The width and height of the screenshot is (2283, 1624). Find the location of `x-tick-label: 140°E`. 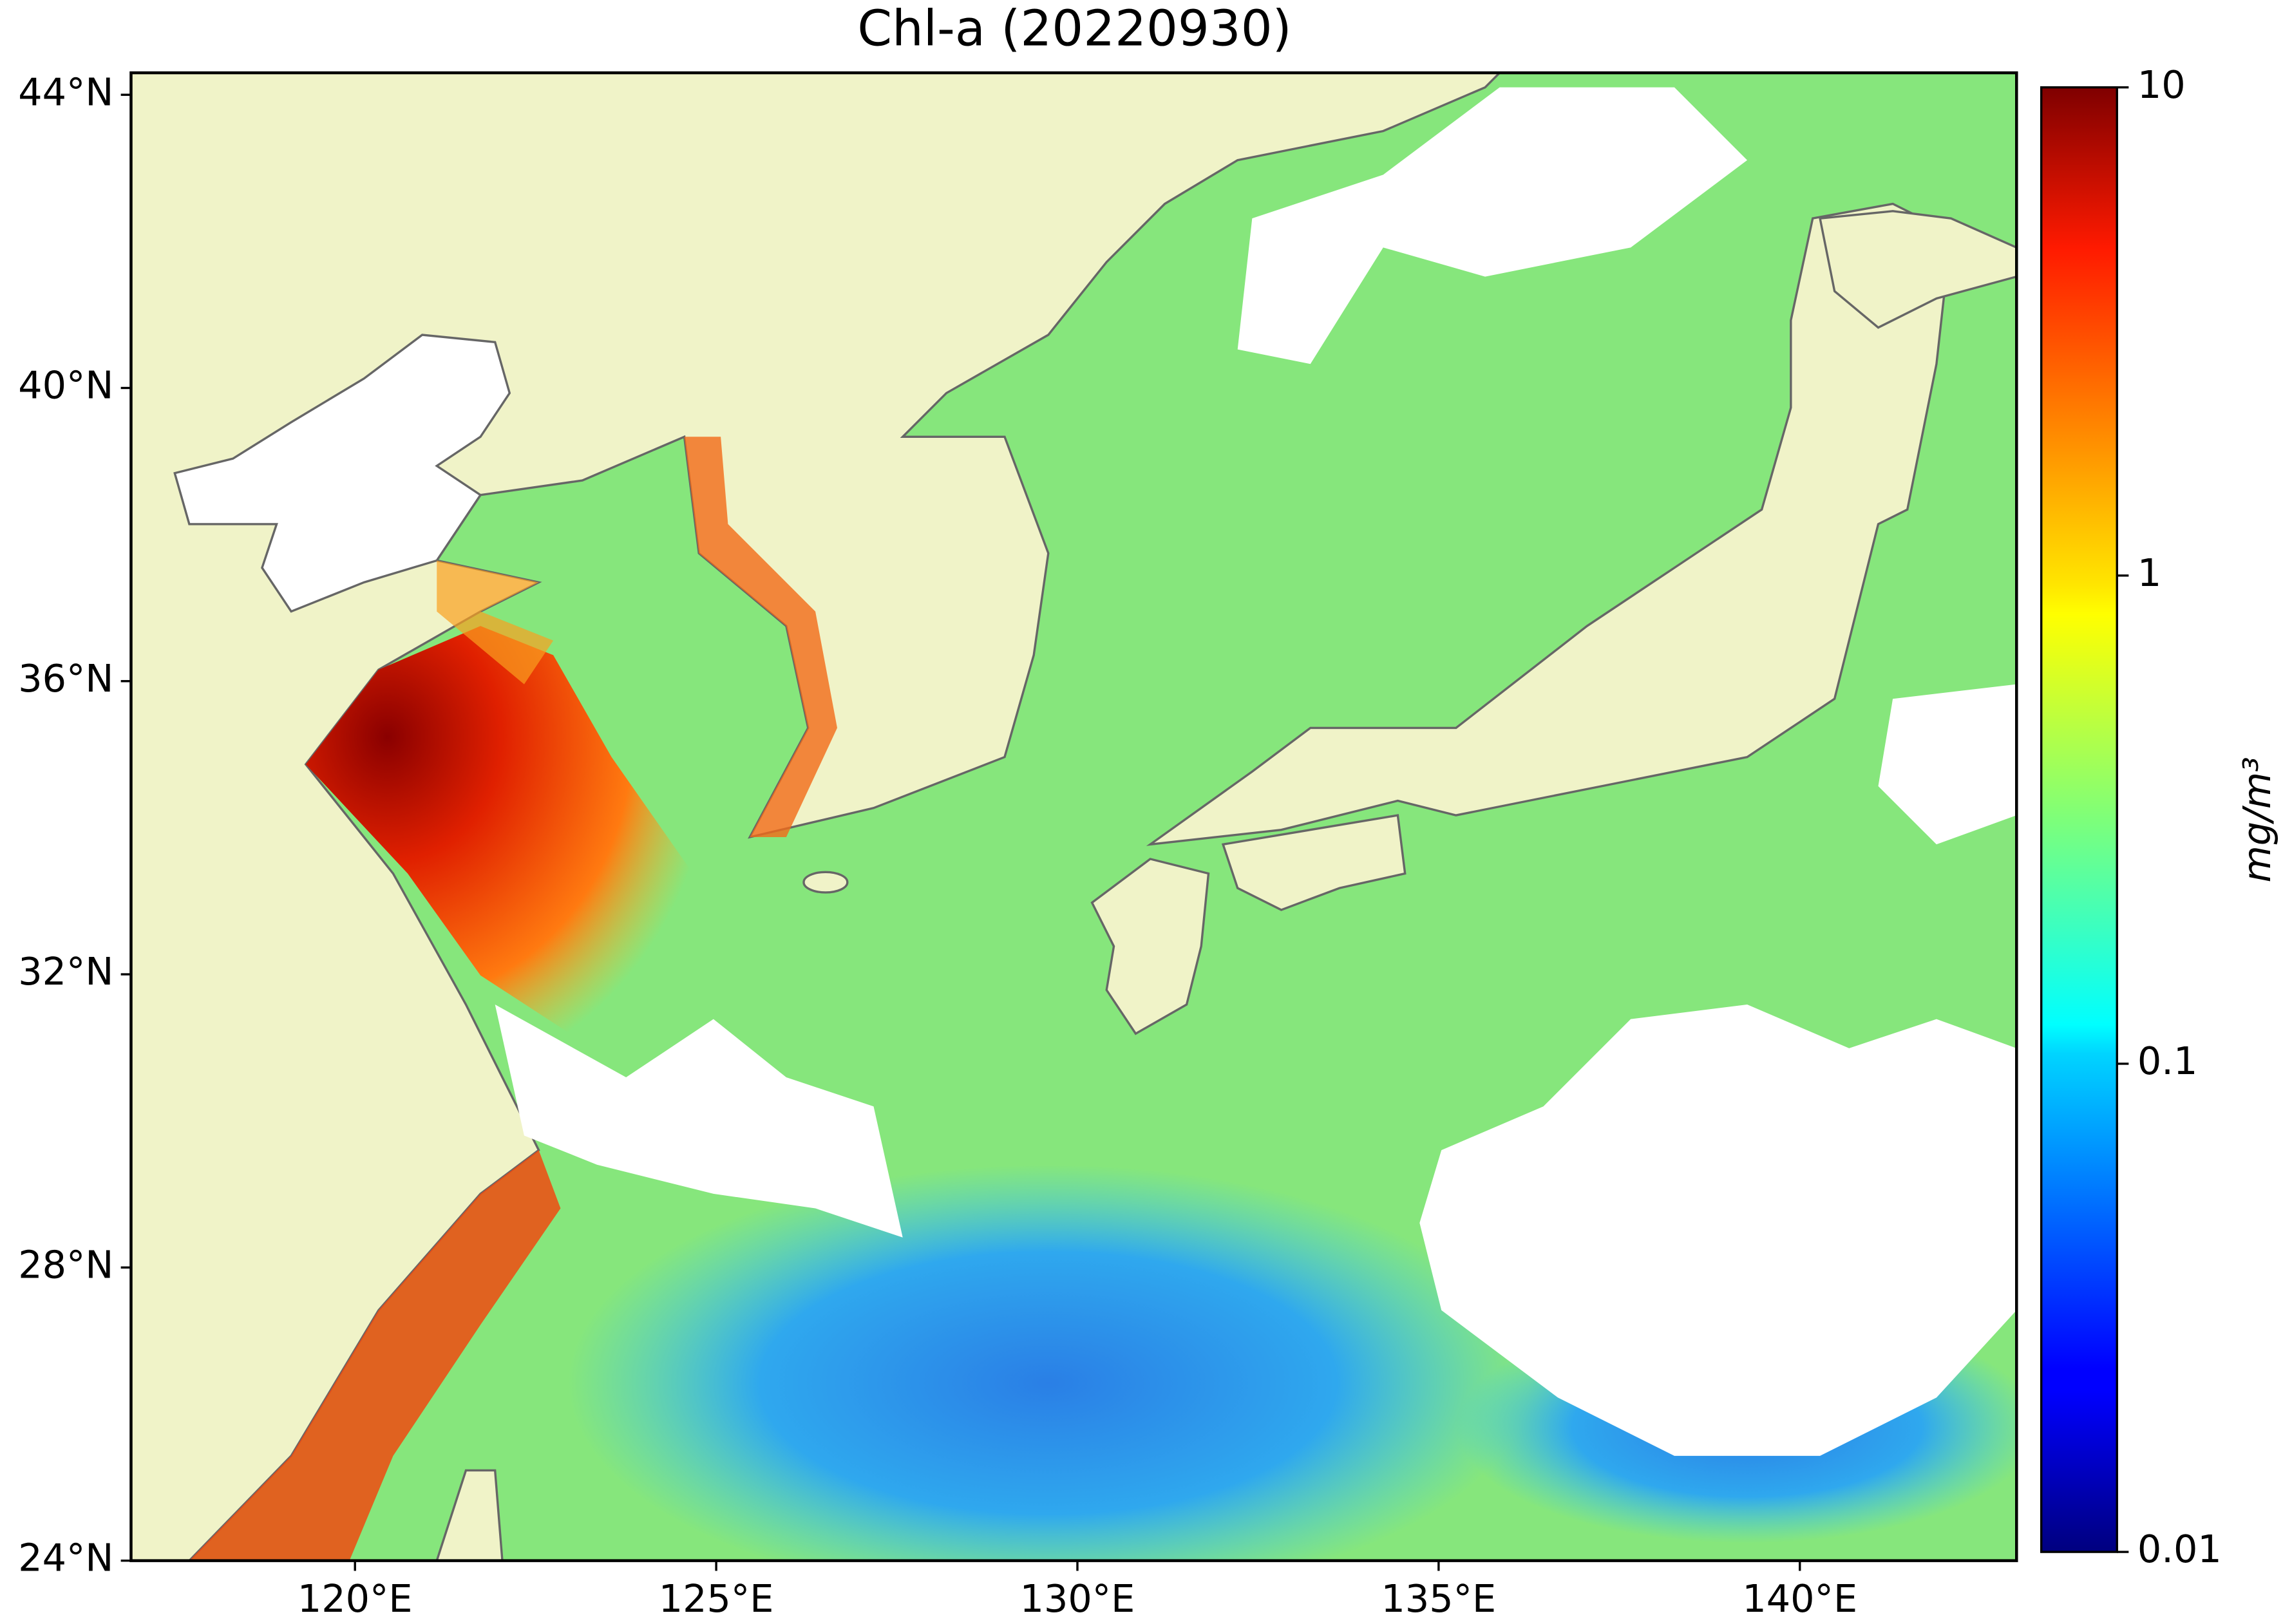

x-tick-label: 140°E is located at coordinates (1799, 1598).